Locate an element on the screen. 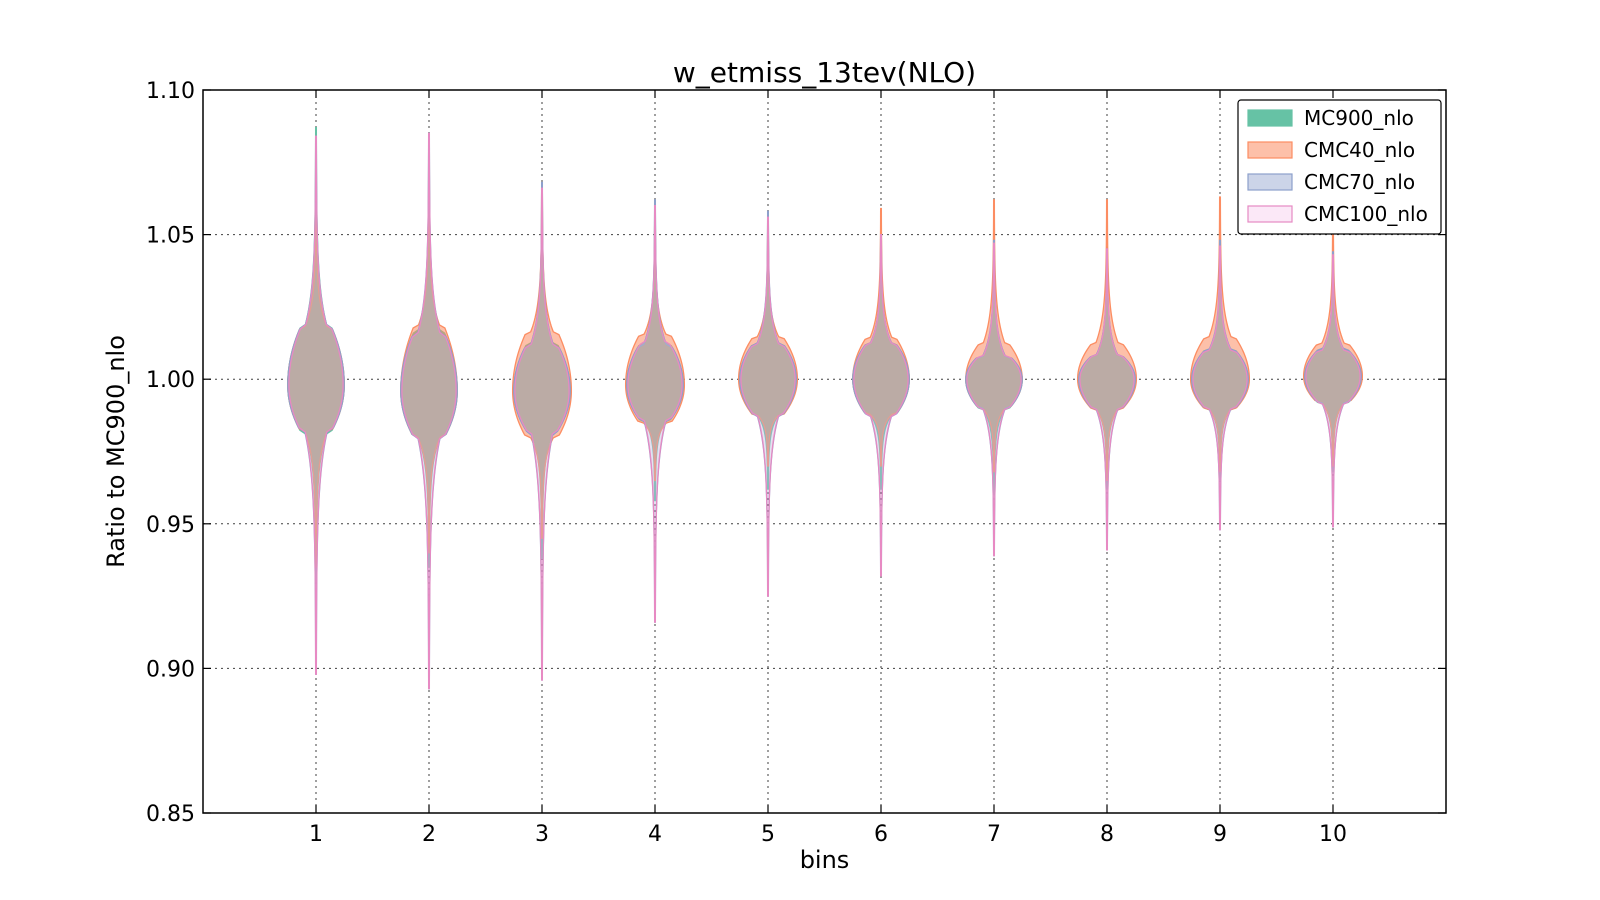 This screenshot has width=1600, height=900. y-tick-label: 0.90 is located at coordinates (170, 669).